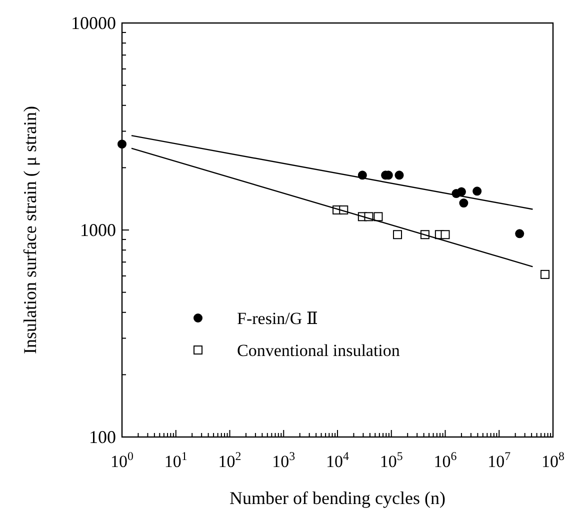 This screenshot has width=577, height=512. What do you see at coordinates (338, 460) in the screenshot?
I see `x-tick-label: 10$^{4}$` at bounding box center [338, 460].